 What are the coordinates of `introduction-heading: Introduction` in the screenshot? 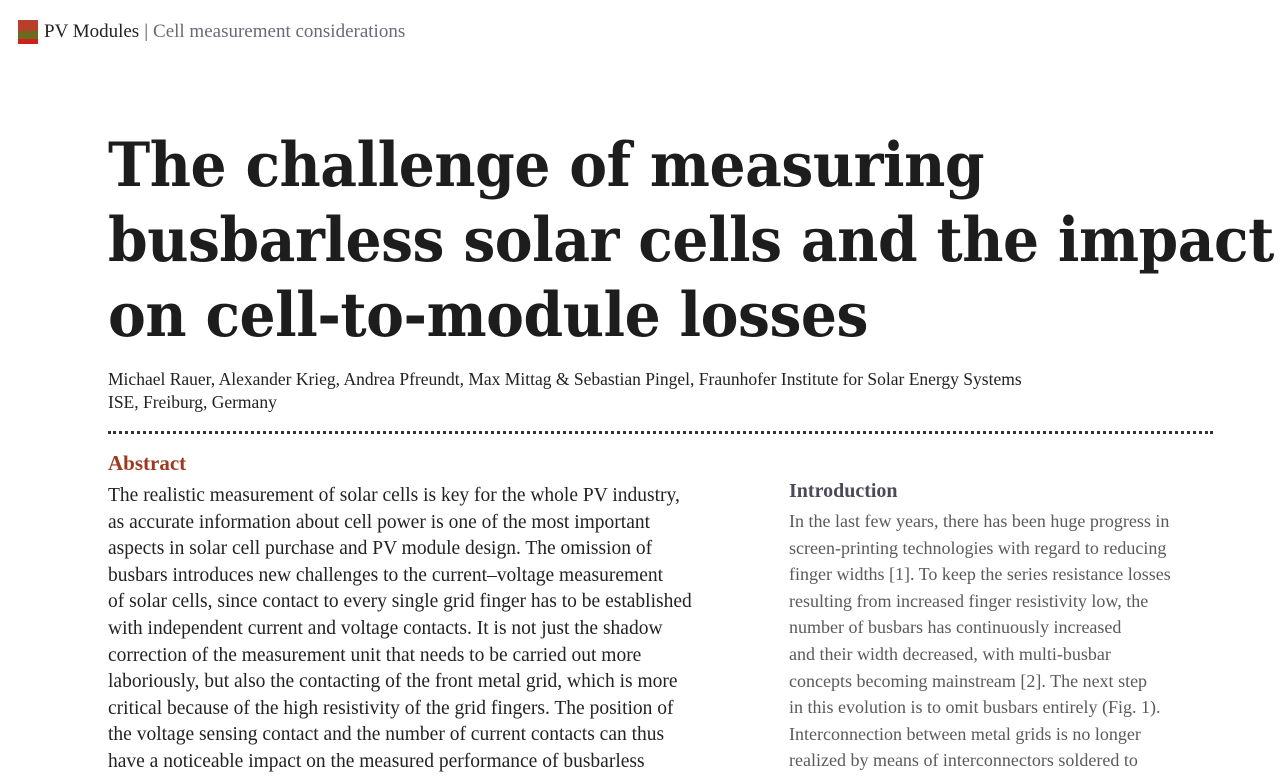 It's located at (843, 491).